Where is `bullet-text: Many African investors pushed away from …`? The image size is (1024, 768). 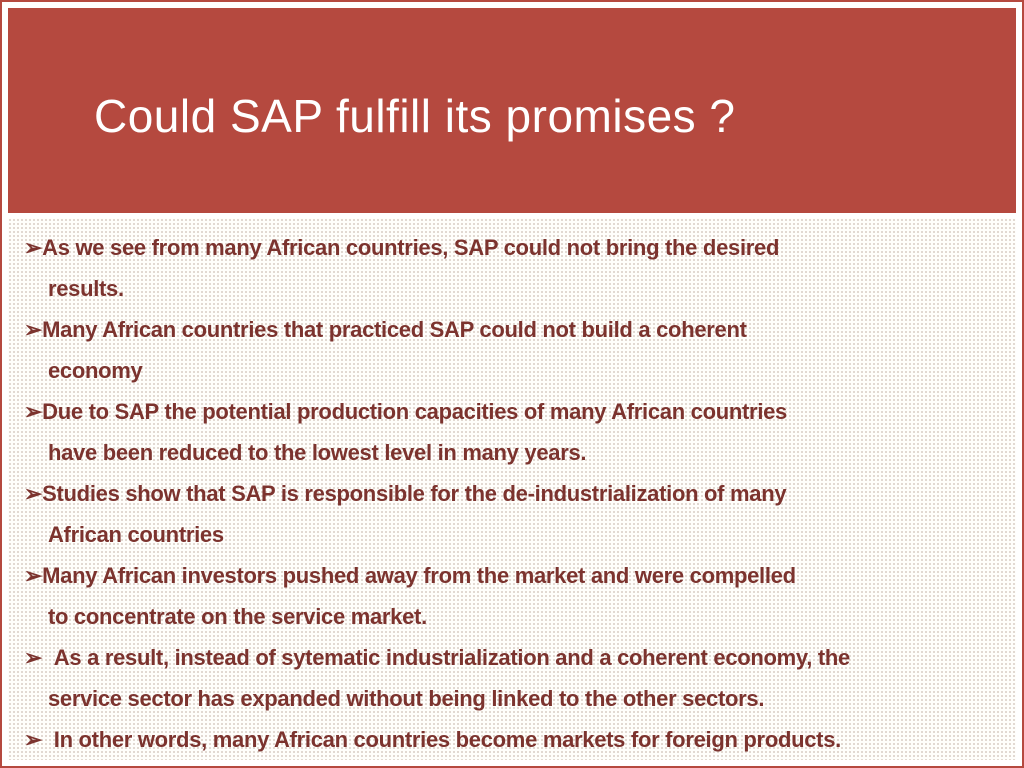 bullet-text: Many African investors pushed away from … is located at coordinates (419, 596).